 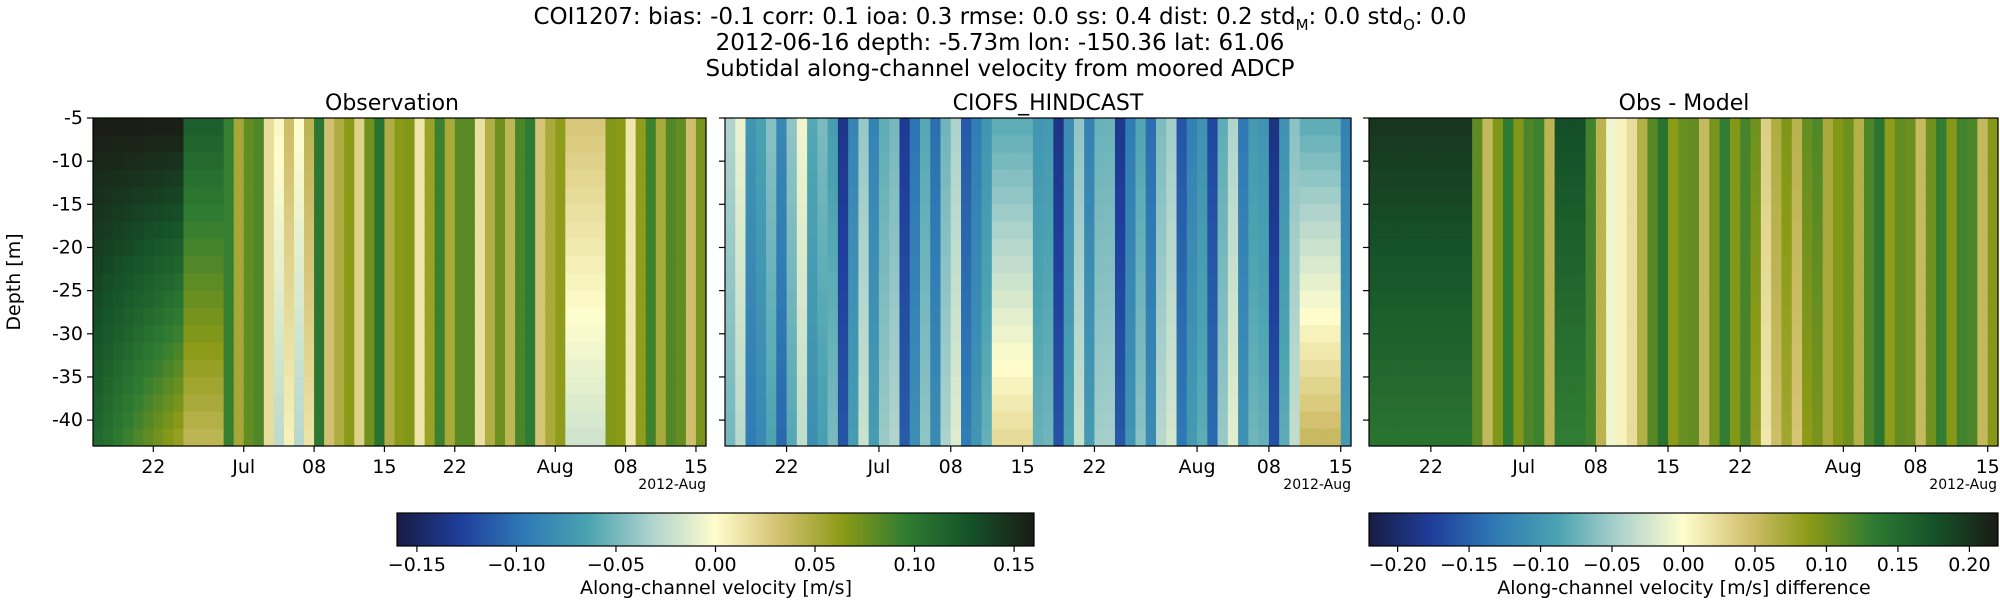 What do you see at coordinates (67, 204) in the screenshot?
I see `y-tick-label: -15` at bounding box center [67, 204].